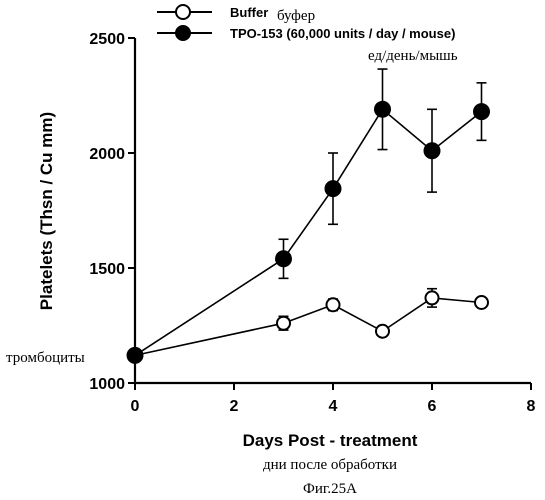  Describe the element at coordinates (183, 33) in the screenshot. I see `legend-marker-tpo` at that location.